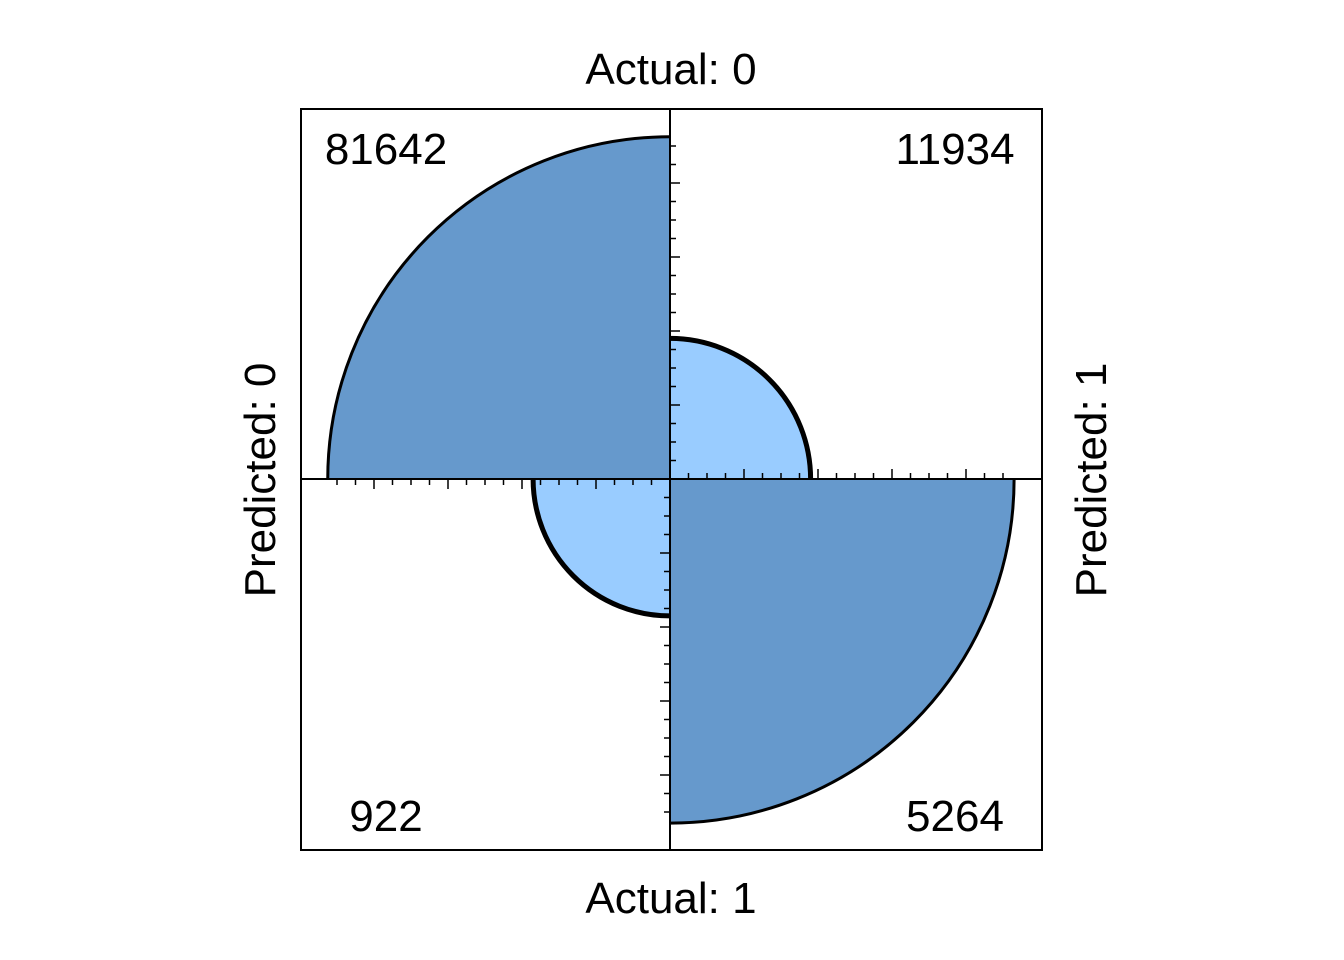  I want to click on sector-bottom-right, so click(842, 651).